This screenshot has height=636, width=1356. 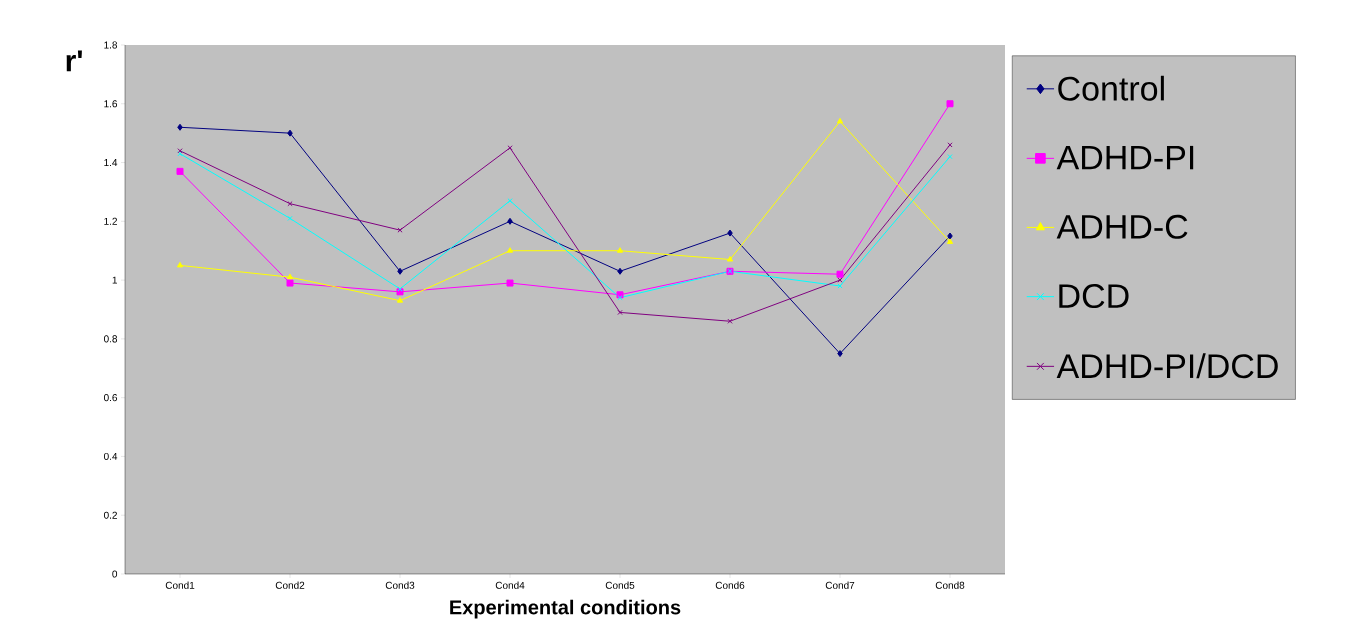 What do you see at coordinates (620, 585) in the screenshot?
I see `x-tick-label: Cond5` at bounding box center [620, 585].